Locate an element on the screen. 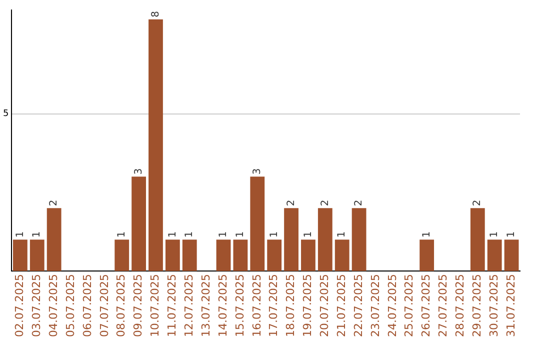 Image resolution: width=540 pixels, height=340 pixels. x-tick-label: 13.07.2025 is located at coordinates (205, 306).